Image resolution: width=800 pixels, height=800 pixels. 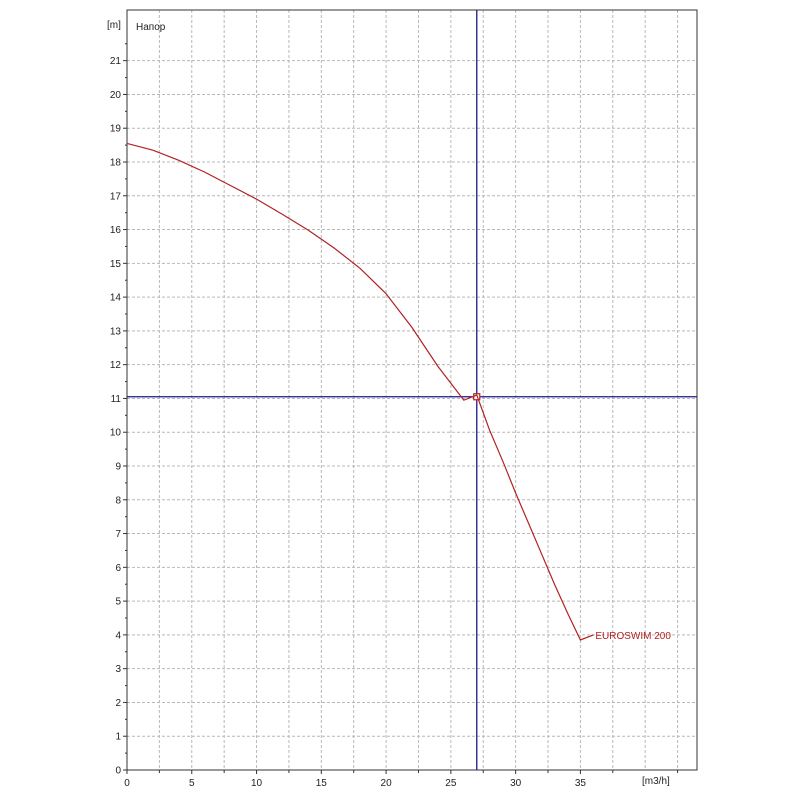 I want to click on y-tick-label: 21, so click(x=116, y=61).